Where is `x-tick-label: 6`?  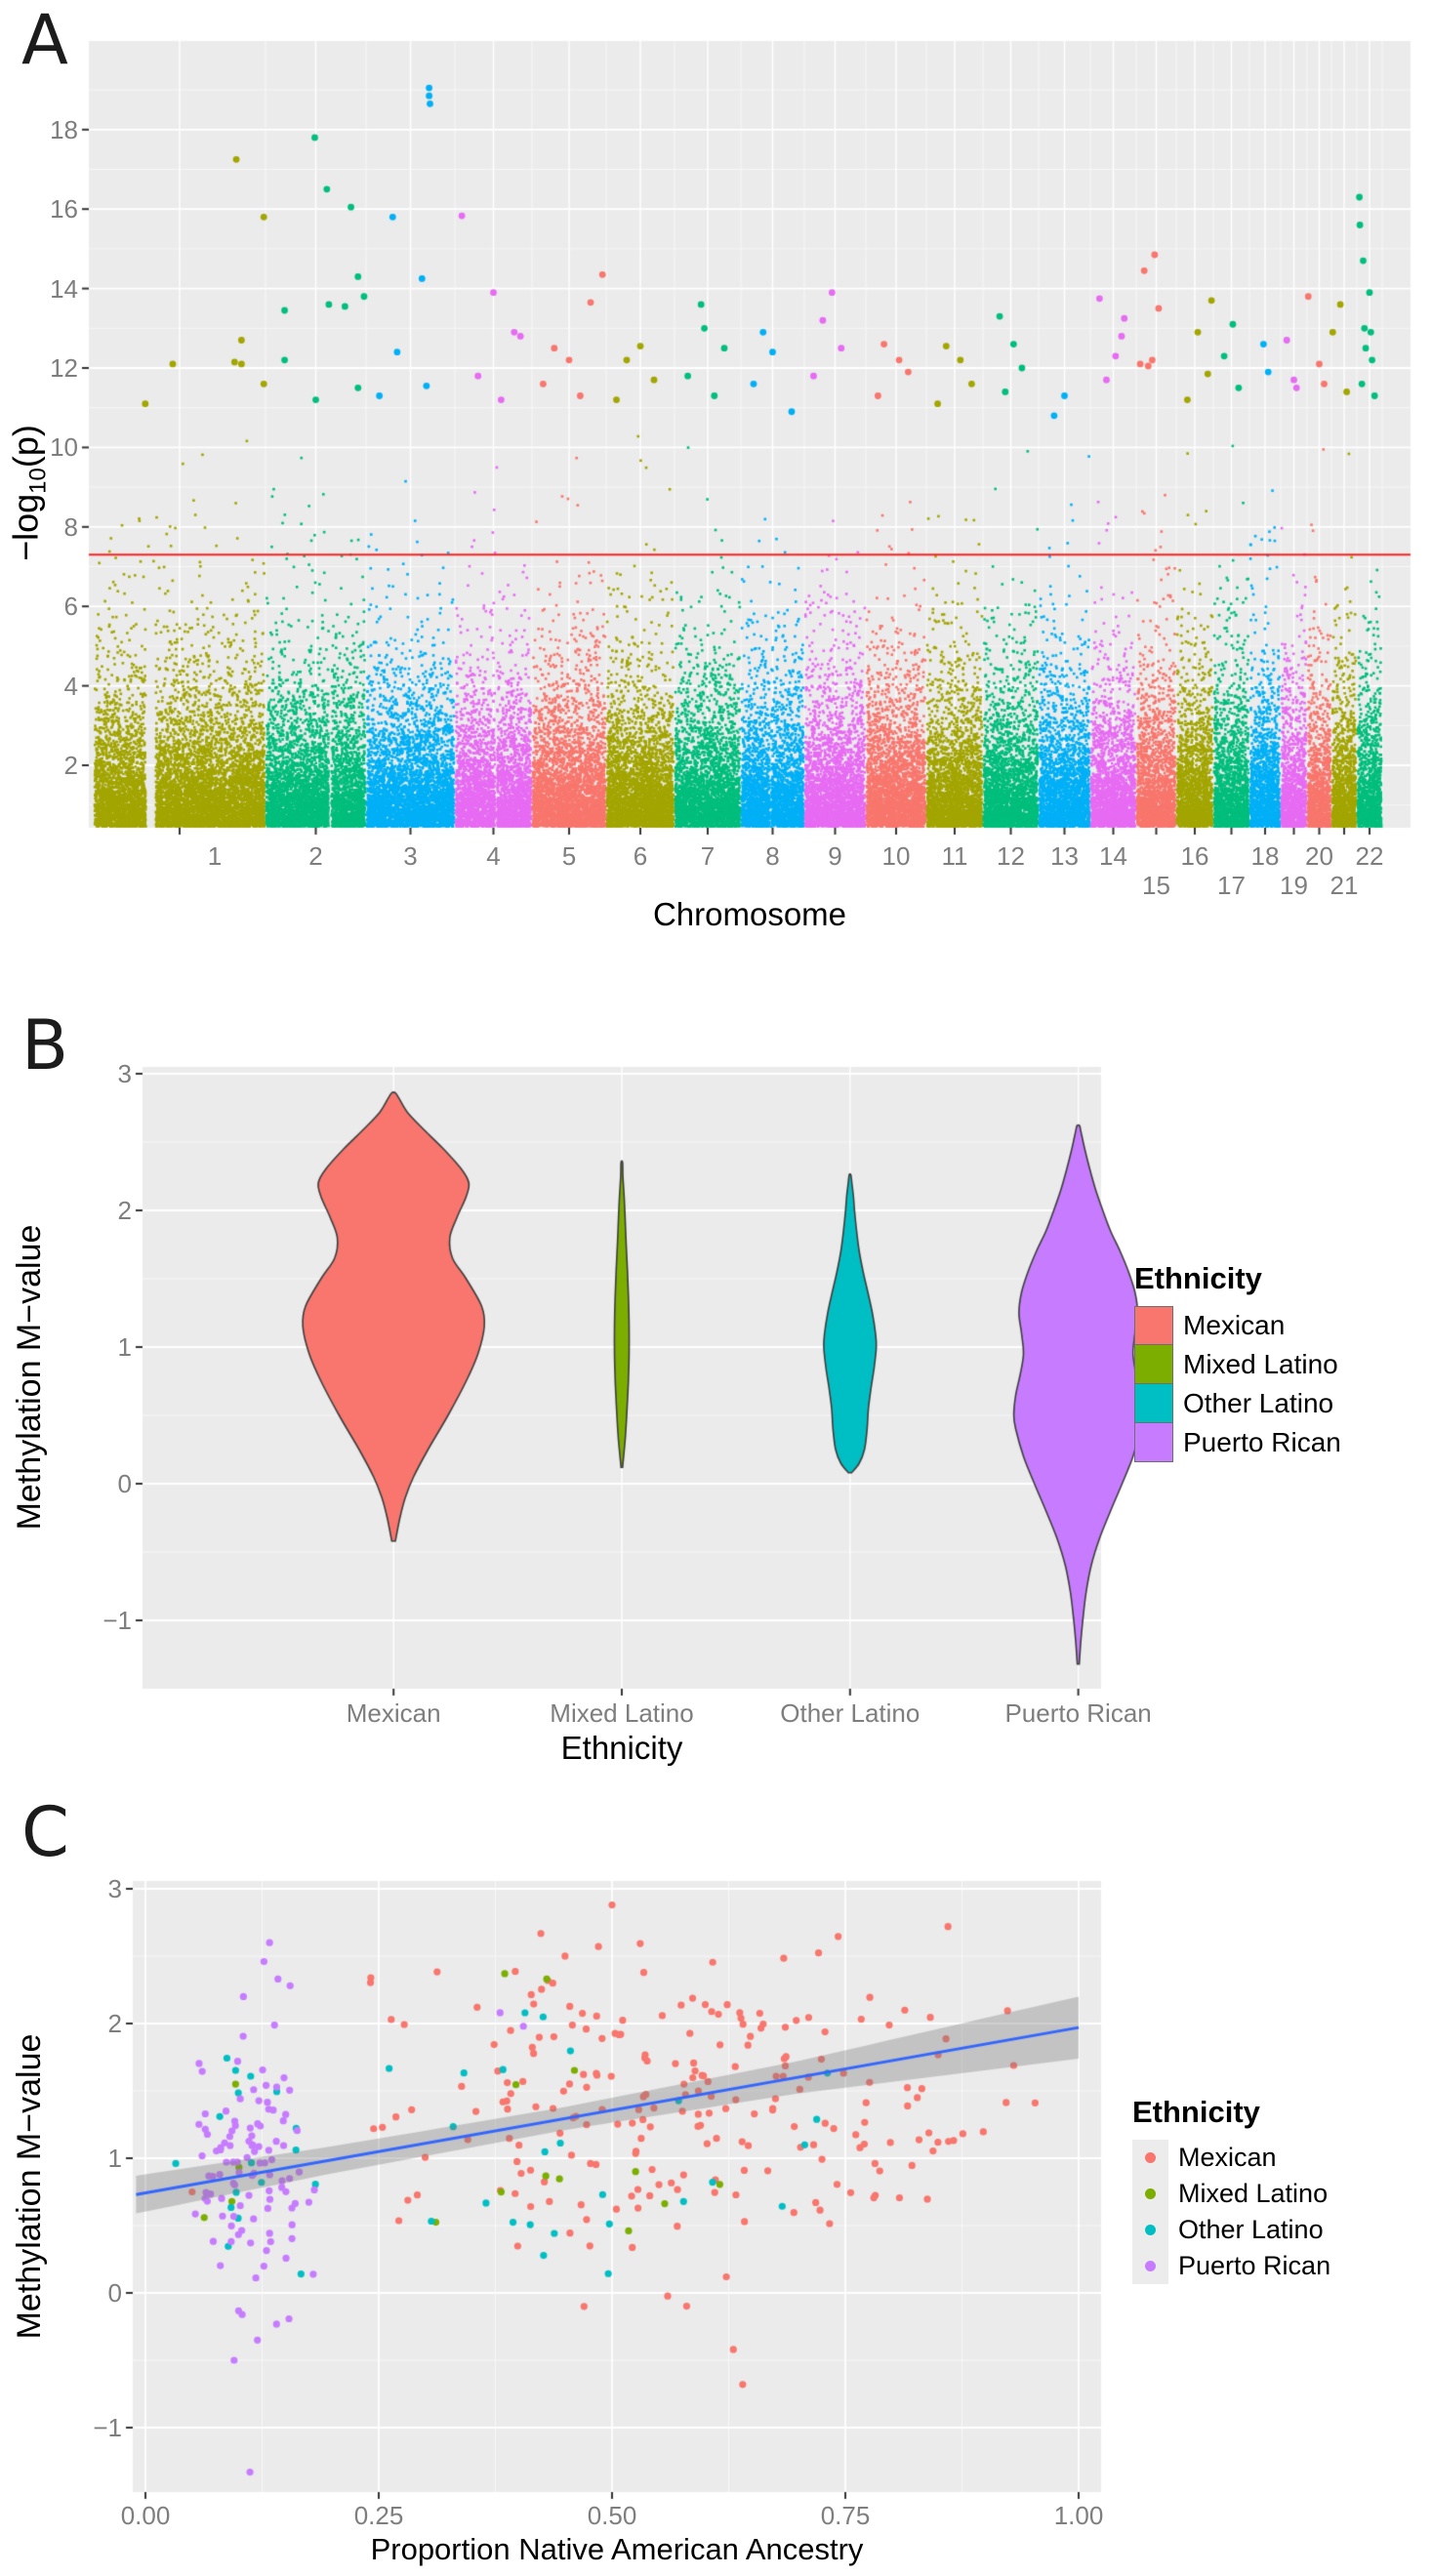
x-tick-label: 6 is located at coordinates (641, 856).